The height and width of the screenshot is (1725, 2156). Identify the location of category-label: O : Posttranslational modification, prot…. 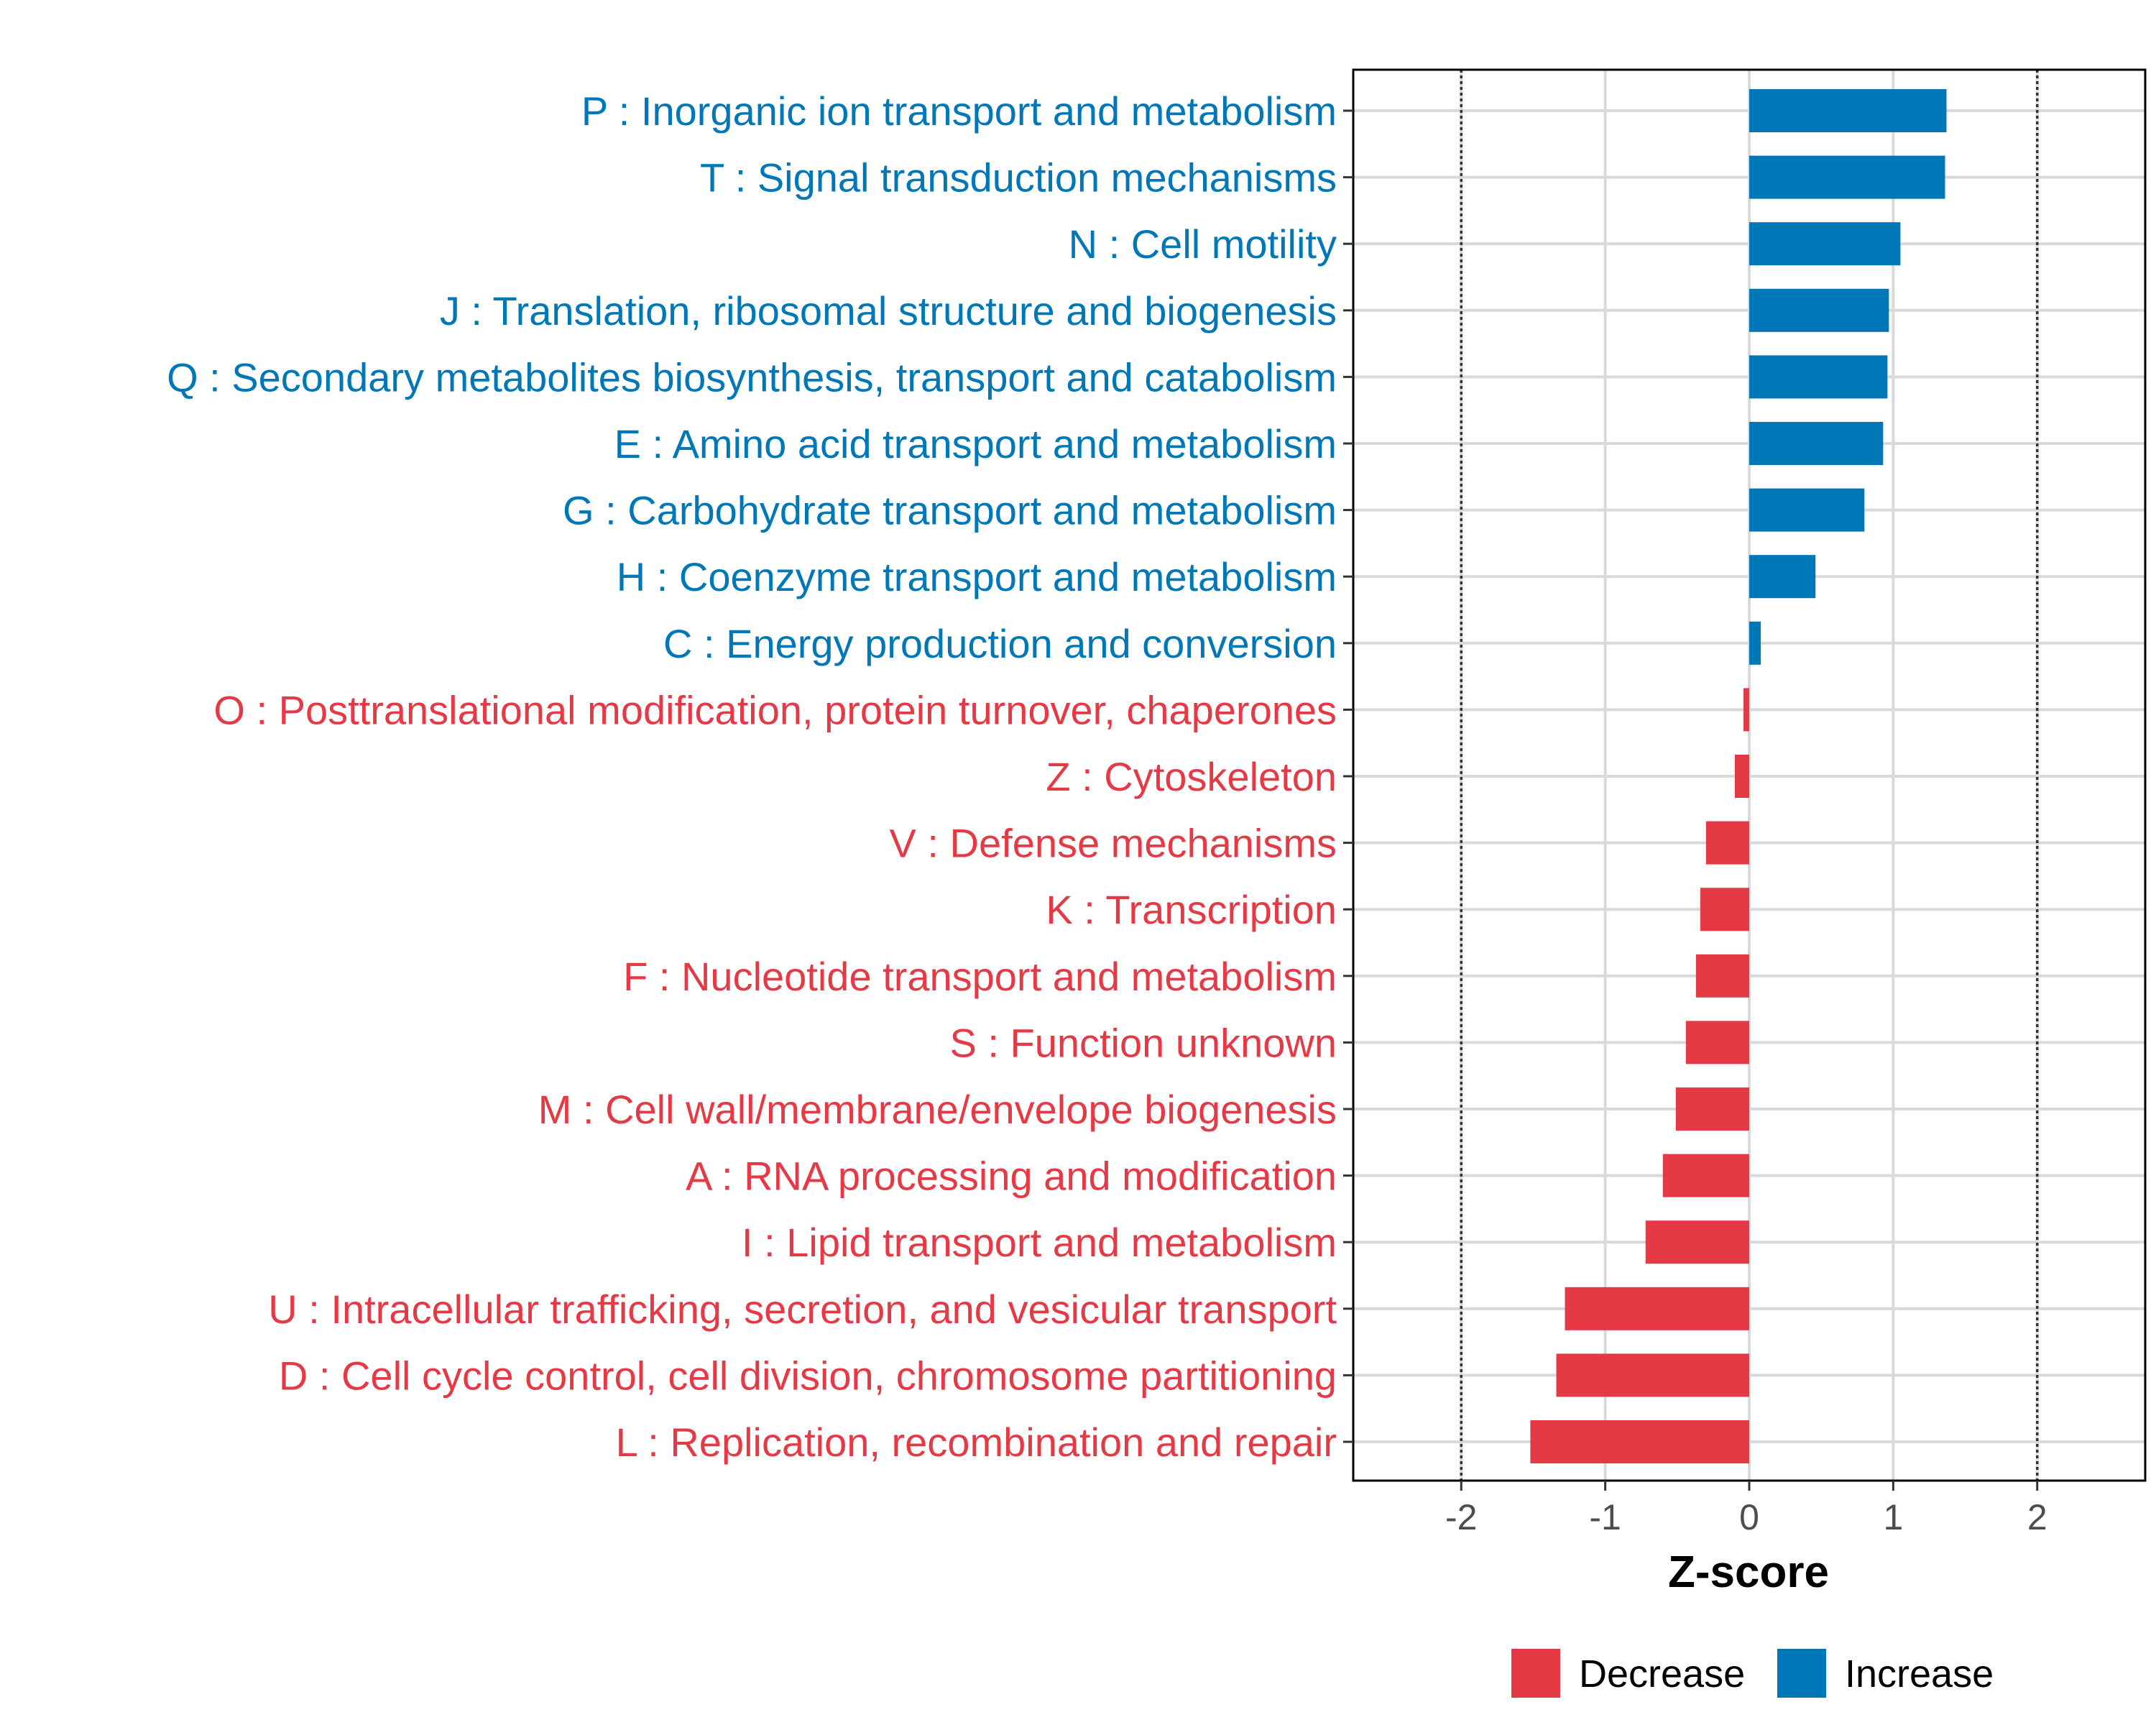
(775, 709).